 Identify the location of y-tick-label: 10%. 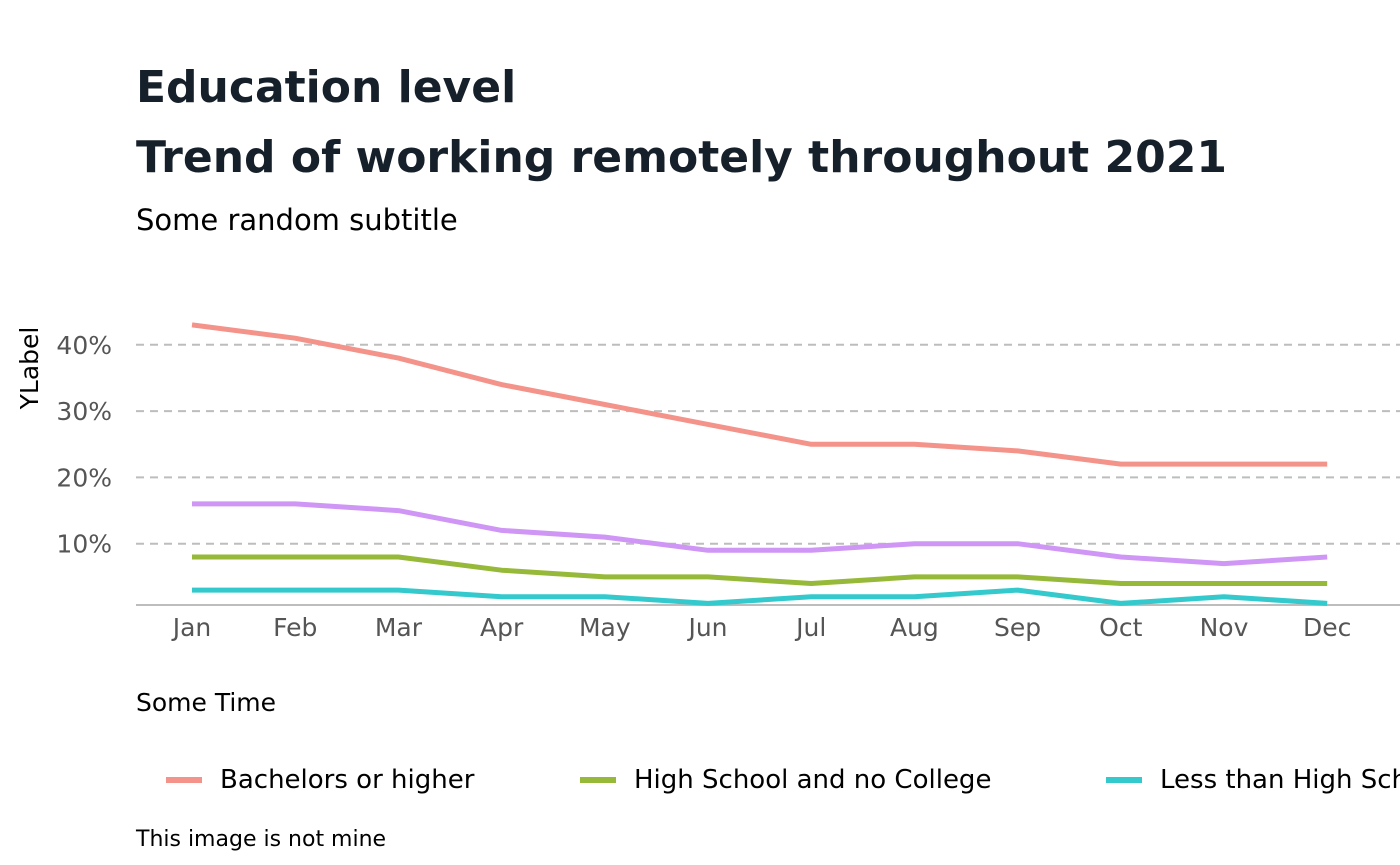
(84, 544).